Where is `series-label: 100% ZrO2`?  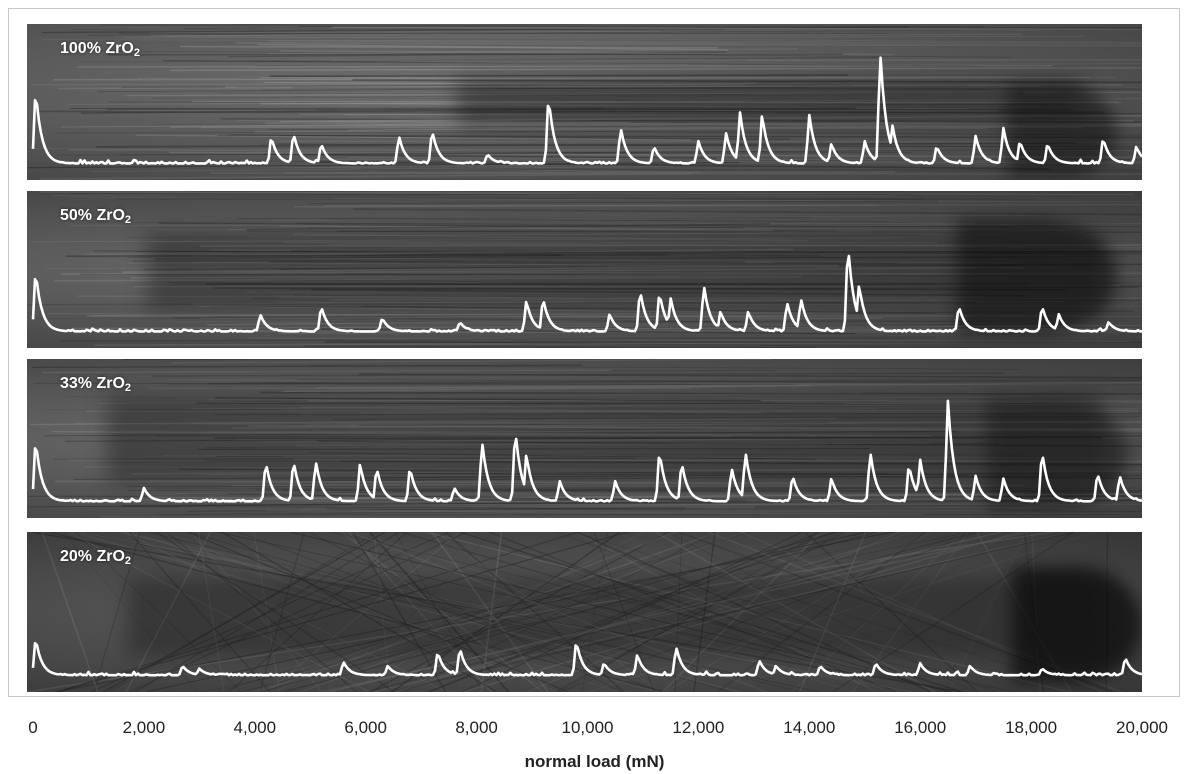
series-label: 100% ZrO2 is located at coordinates (100, 49).